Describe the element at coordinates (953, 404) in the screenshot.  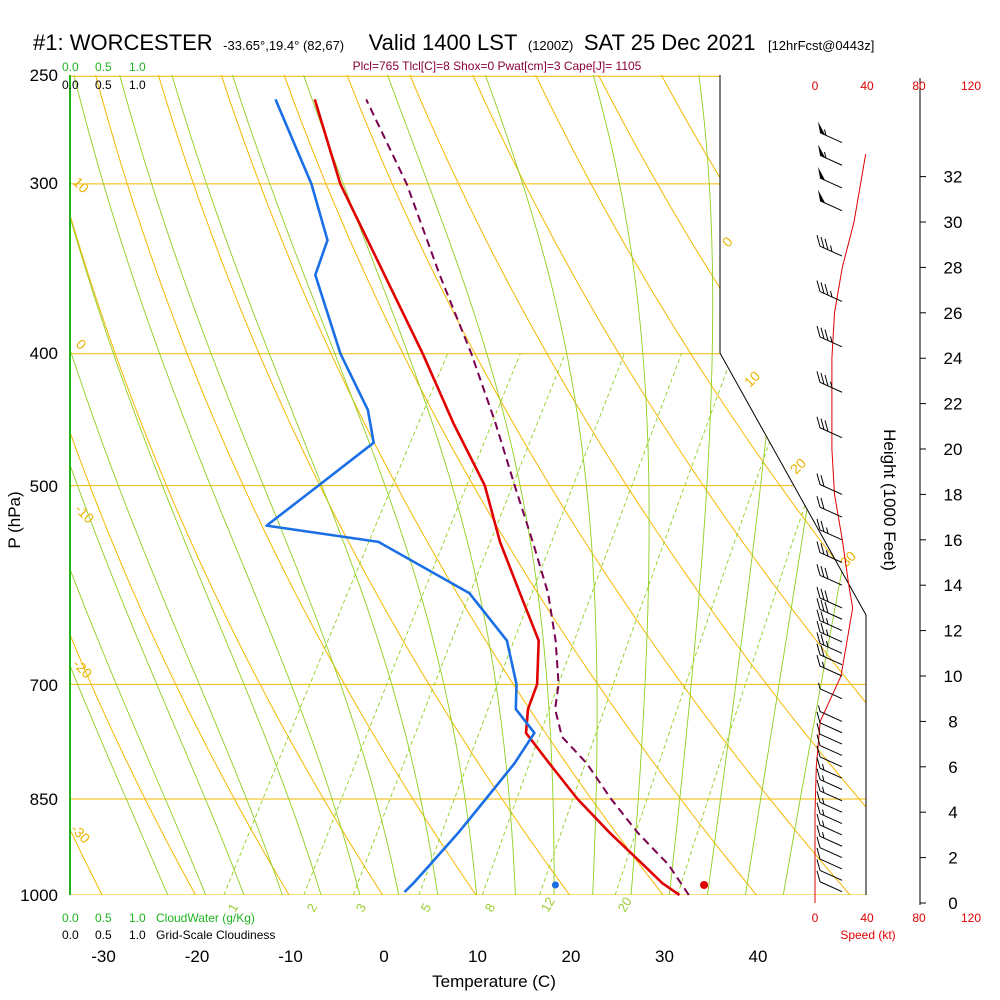
I see `height-tick-label: 22` at that location.